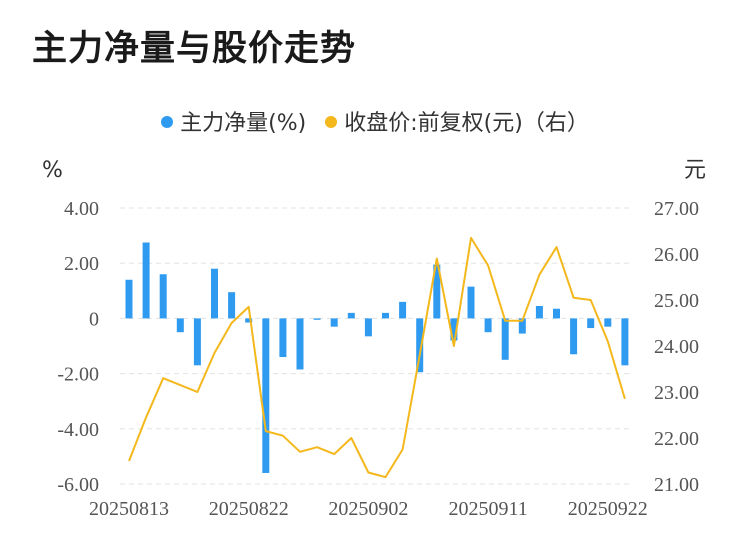  What do you see at coordinates (78, 485) in the screenshot?
I see `left-tick-label: -6.00` at bounding box center [78, 485].